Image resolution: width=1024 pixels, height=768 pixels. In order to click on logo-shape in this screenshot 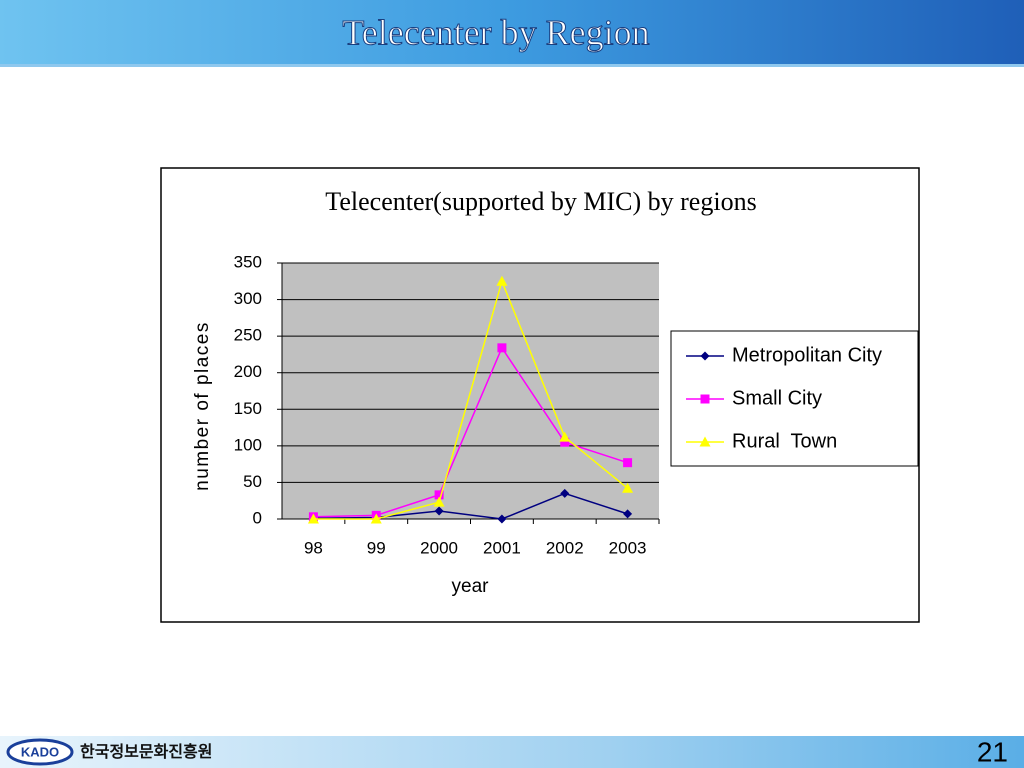, I will do `click(40, 752)`.